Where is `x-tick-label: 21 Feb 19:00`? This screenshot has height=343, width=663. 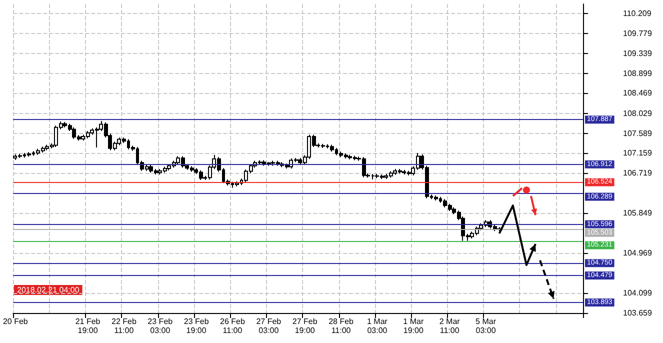 x-tick-label: 21 Feb 19:00 is located at coordinates (88, 326).